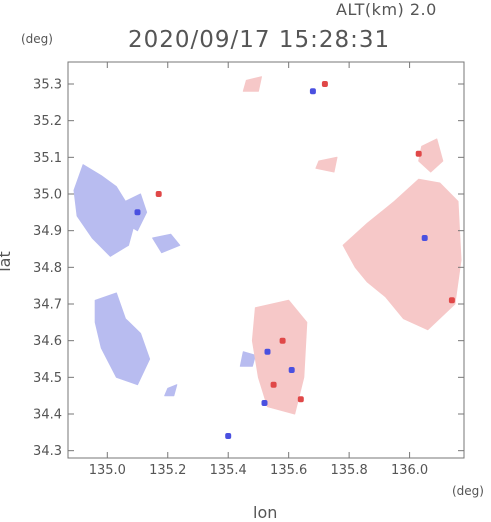  What do you see at coordinates (107, 470) in the screenshot?
I see `x-tick-label: 135.0` at bounding box center [107, 470].